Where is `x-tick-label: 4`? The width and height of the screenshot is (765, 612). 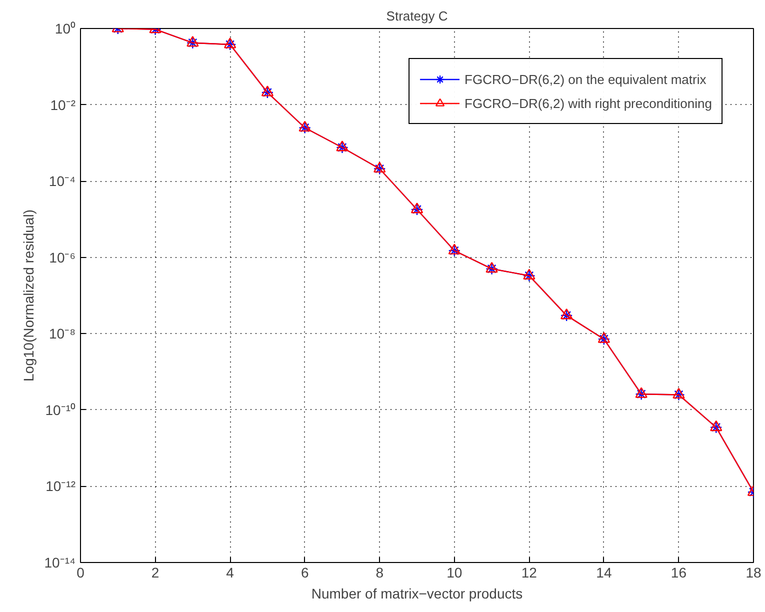 x-tick-label: 4 is located at coordinates (230, 572).